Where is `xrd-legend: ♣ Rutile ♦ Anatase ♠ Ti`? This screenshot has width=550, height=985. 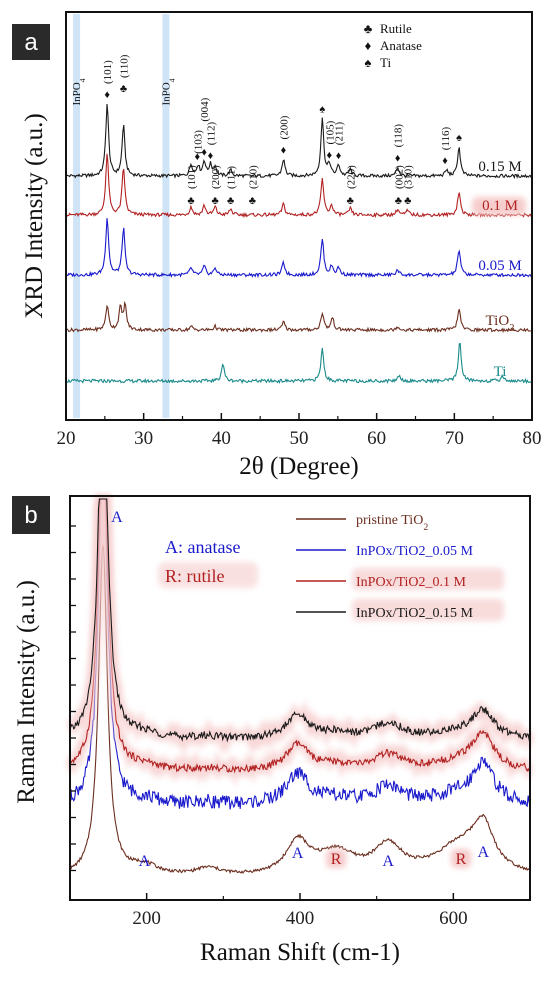
xrd-legend: ♣ Rutile ♦ Anatase ♠ Ti is located at coordinates (393, 45).